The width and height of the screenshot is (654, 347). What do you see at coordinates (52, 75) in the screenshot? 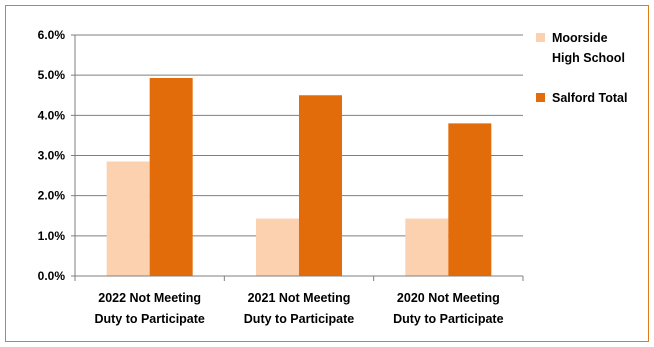
I see `y-tick-label: 5.0%` at bounding box center [52, 75].